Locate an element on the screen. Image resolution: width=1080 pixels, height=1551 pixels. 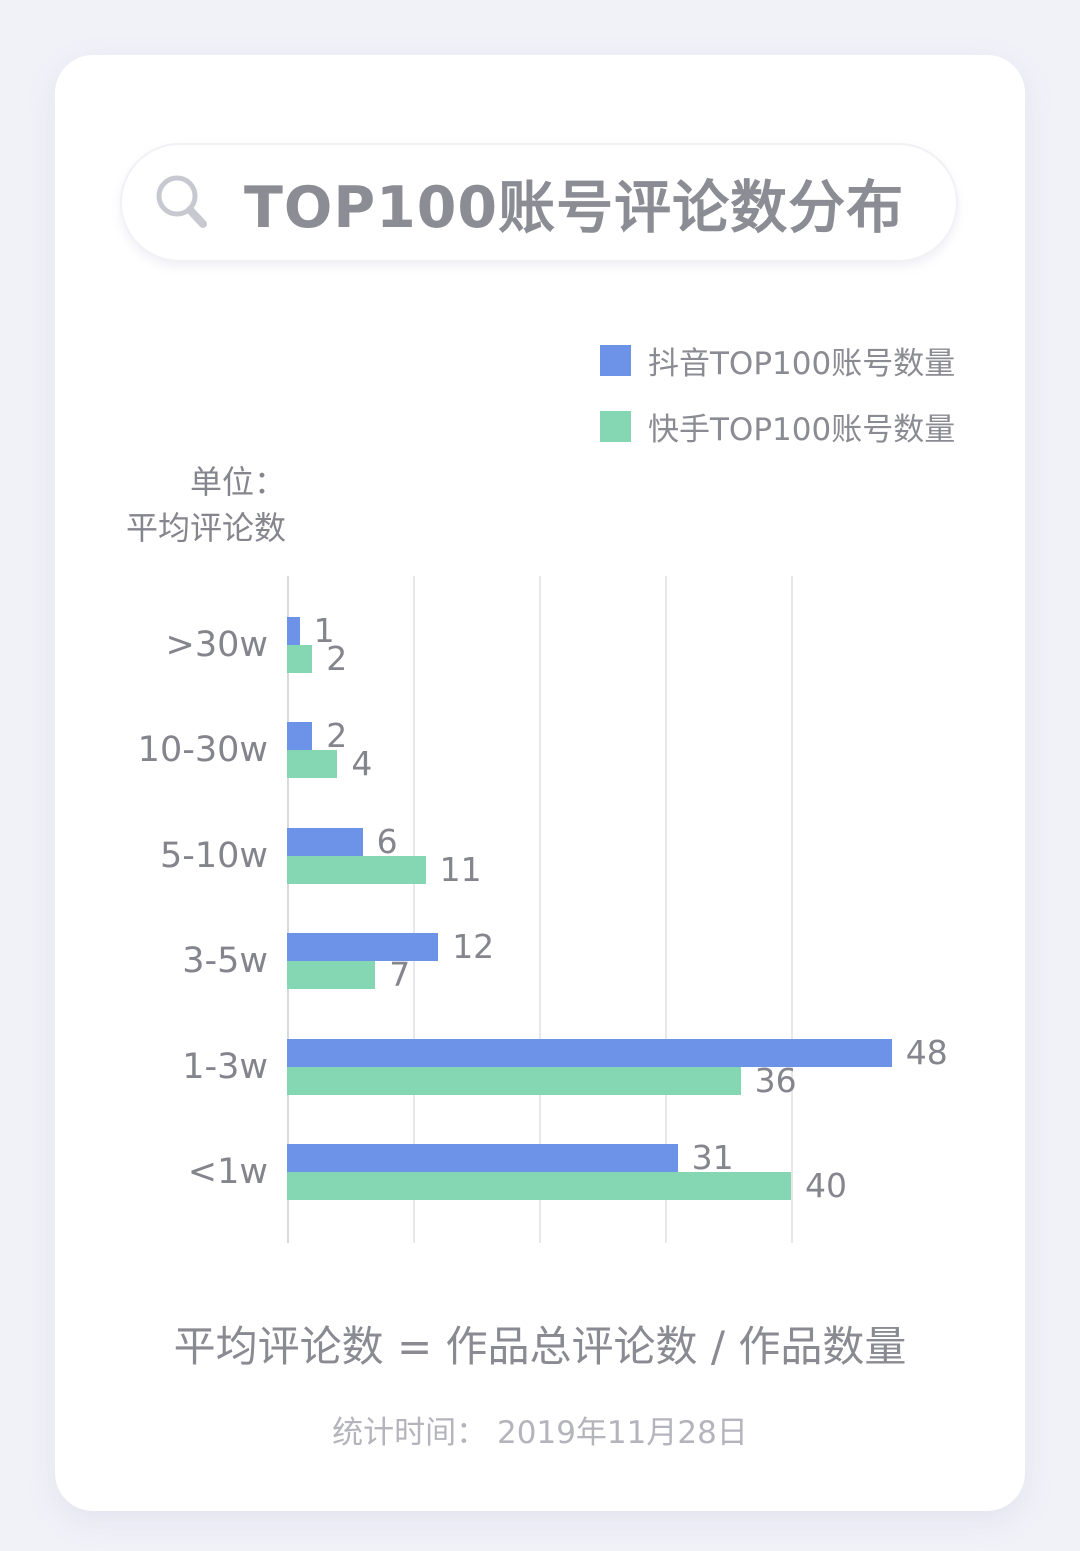
category-label: 1-3w is located at coordinates (225, 1066).